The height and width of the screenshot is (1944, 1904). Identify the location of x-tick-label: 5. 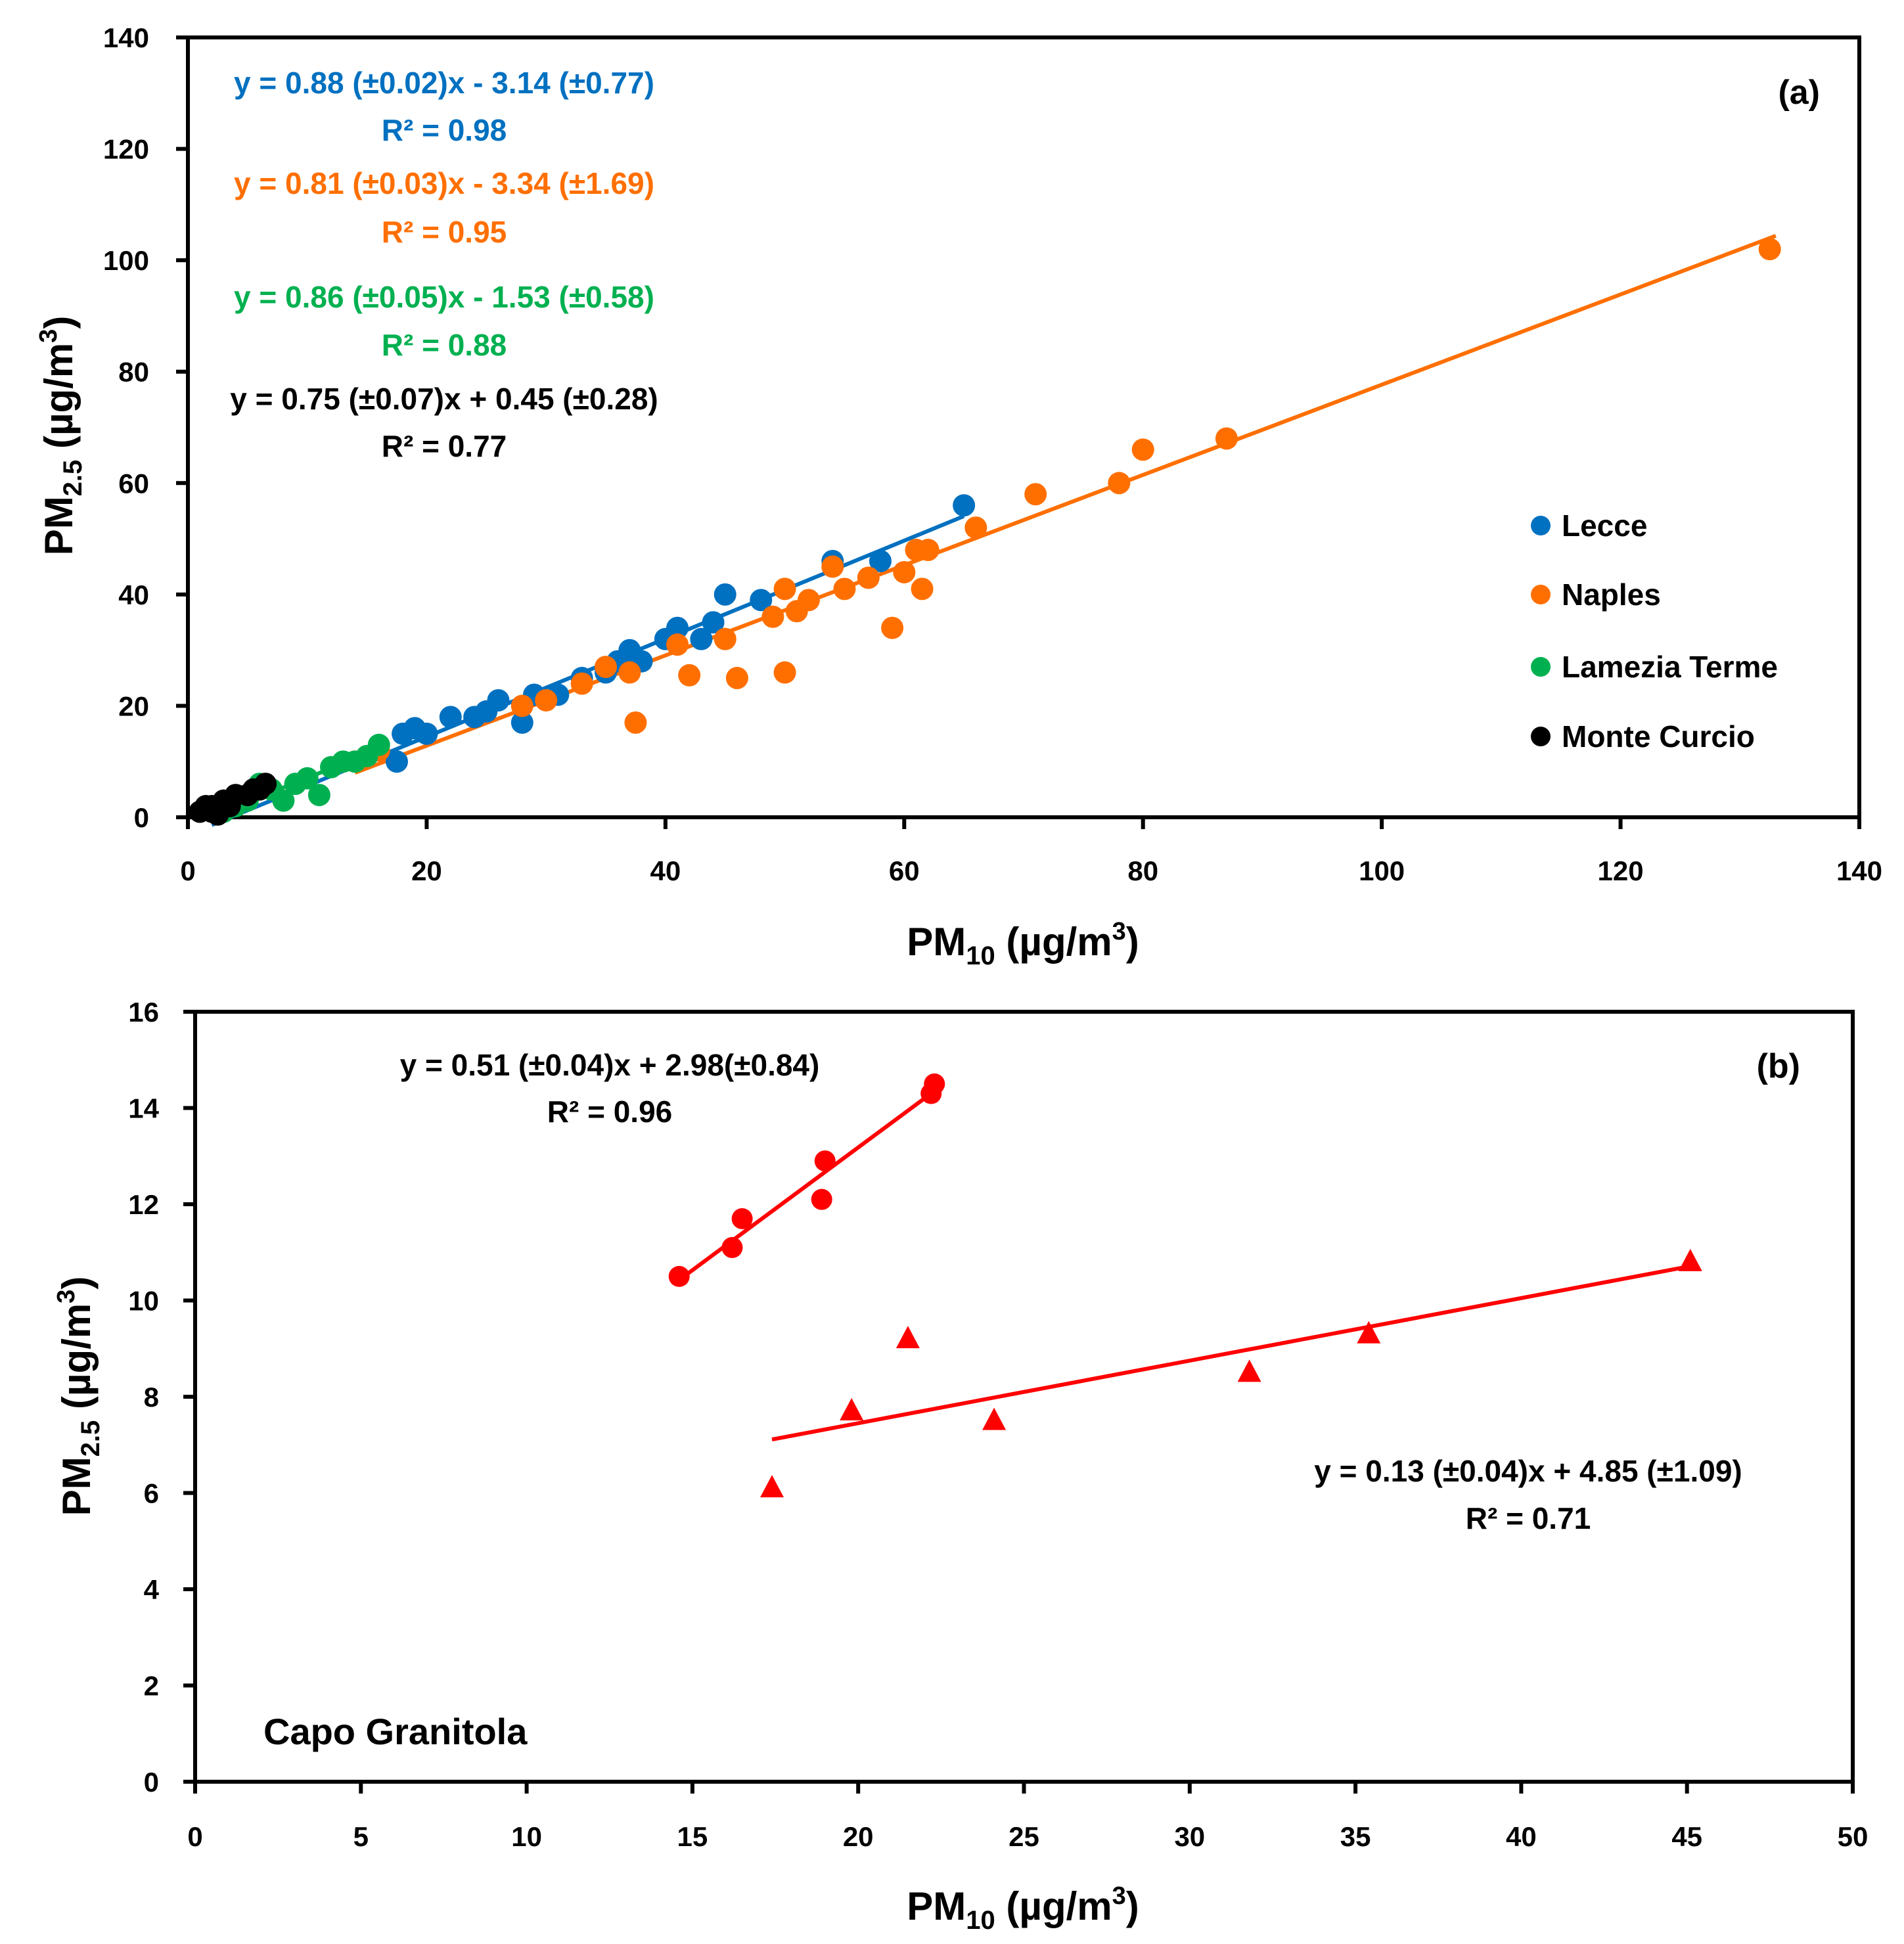
(361, 1836).